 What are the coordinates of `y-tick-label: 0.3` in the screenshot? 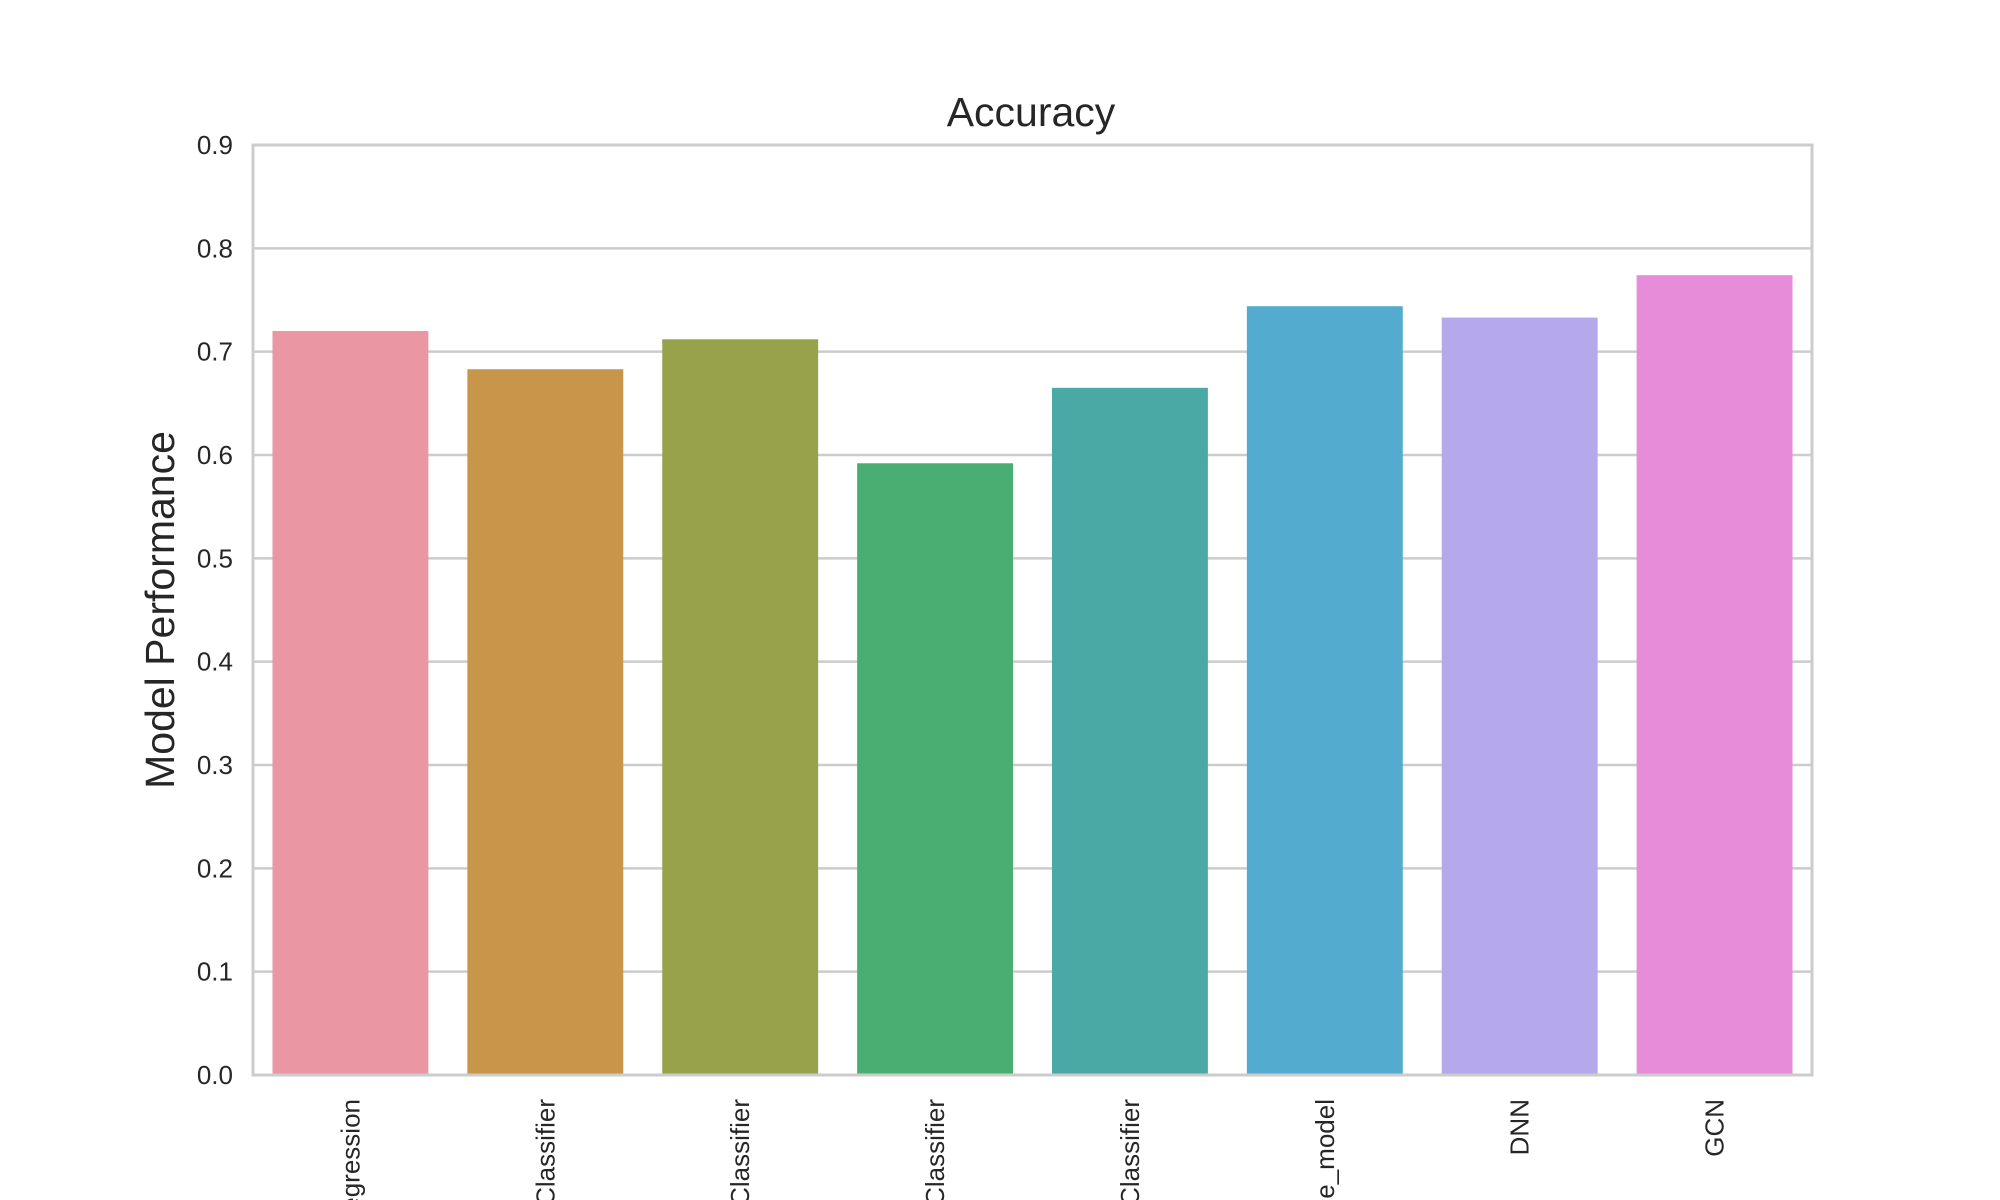 It's located at (215, 765).